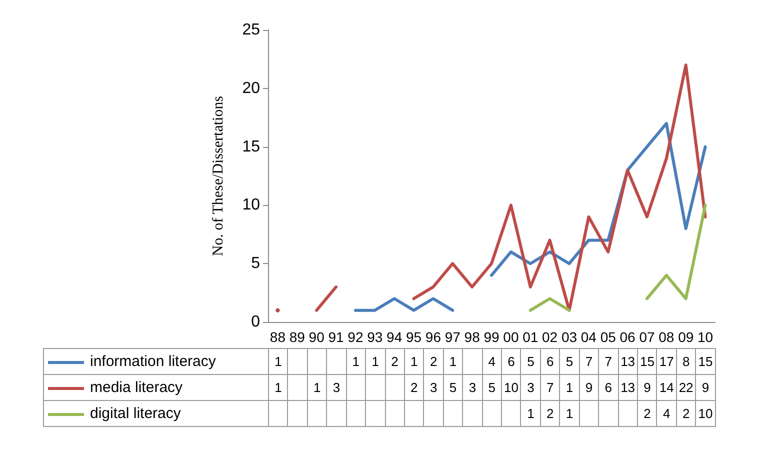 The width and height of the screenshot is (763, 462). Describe the element at coordinates (316, 337) in the screenshot. I see `x-tick-label: 90` at that location.